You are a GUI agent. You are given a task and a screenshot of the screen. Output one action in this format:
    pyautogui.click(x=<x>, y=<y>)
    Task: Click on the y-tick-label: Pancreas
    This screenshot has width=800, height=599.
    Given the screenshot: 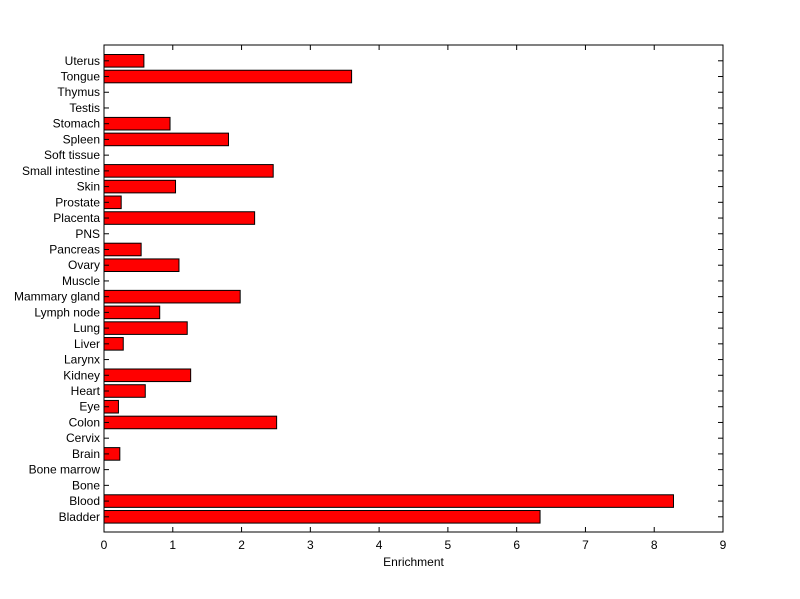 What is the action you would take?
    pyautogui.click(x=74, y=249)
    